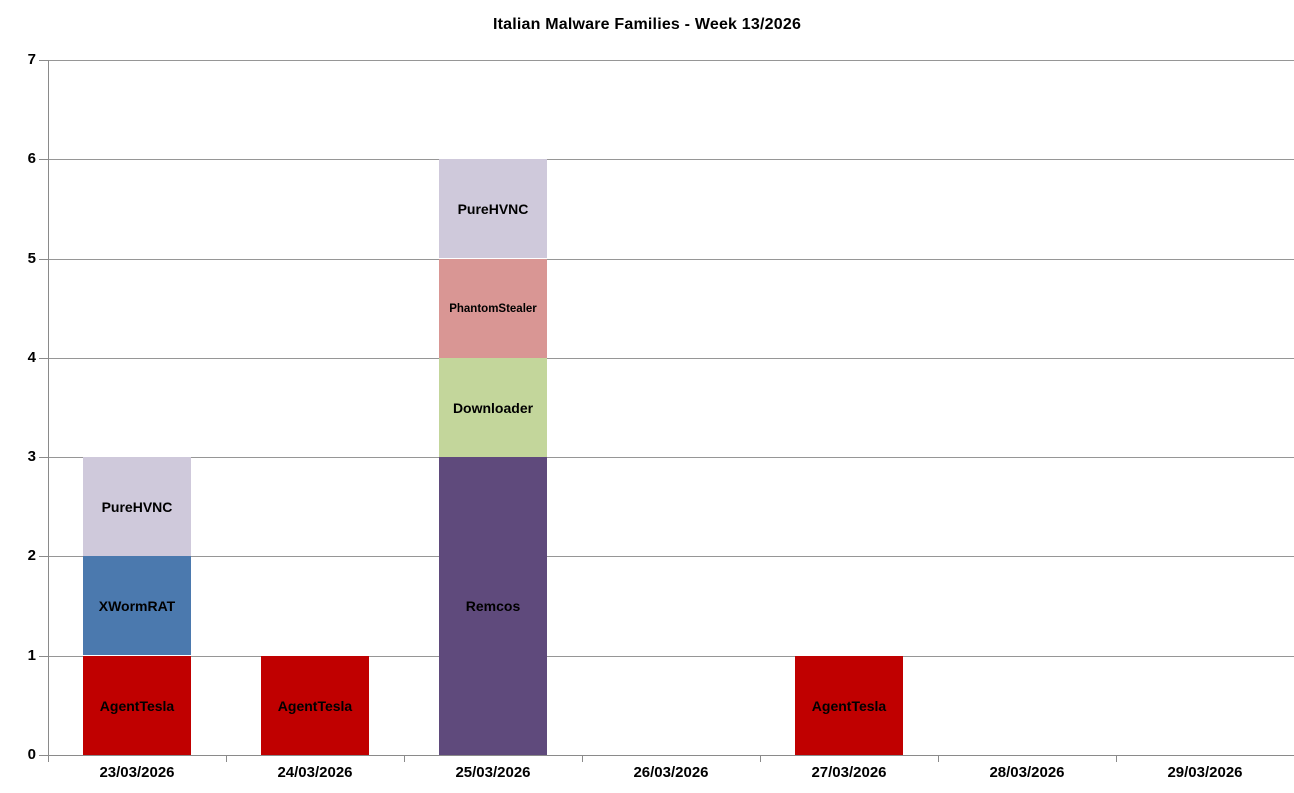  I want to click on y-axis-tick-label: 2, so click(31, 555).